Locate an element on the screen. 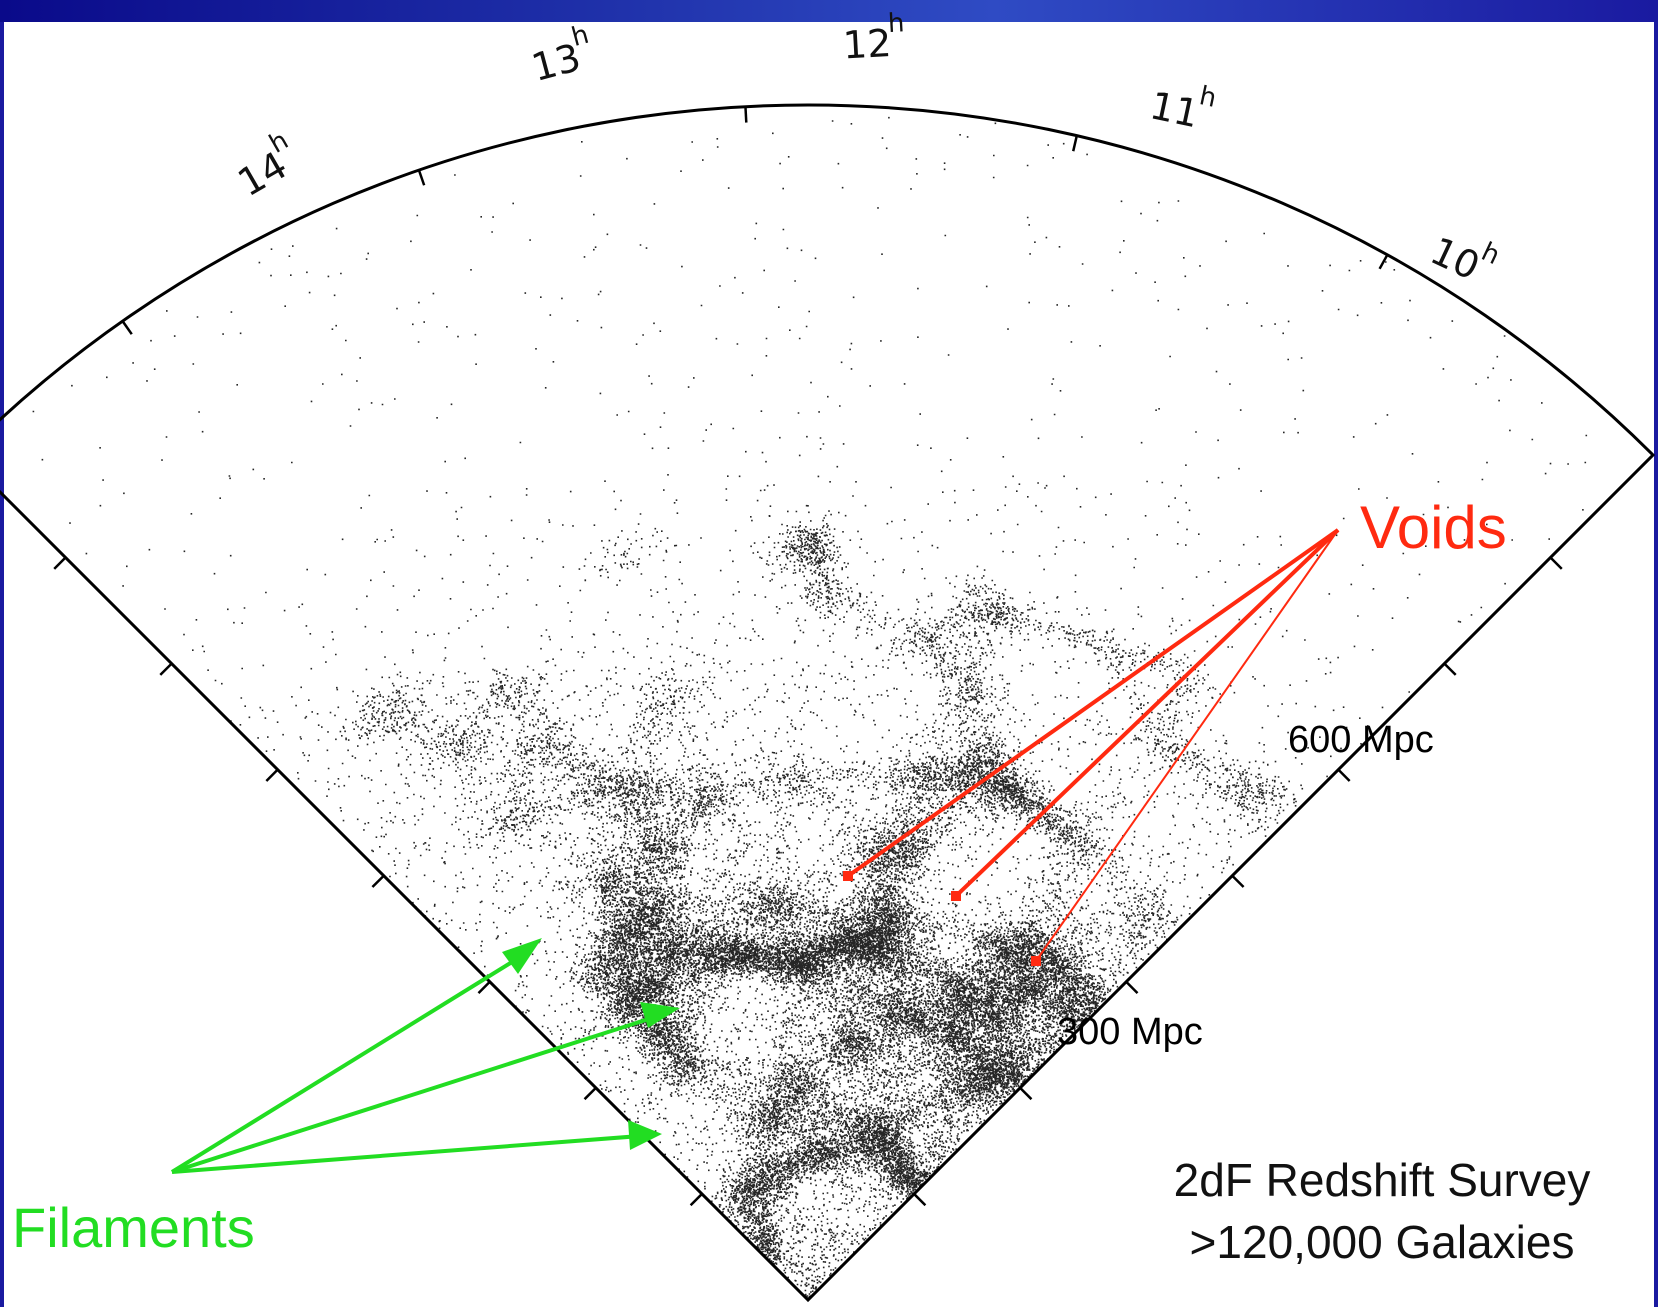  filaments-annotation: Filaments is located at coordinates (346, 1098).